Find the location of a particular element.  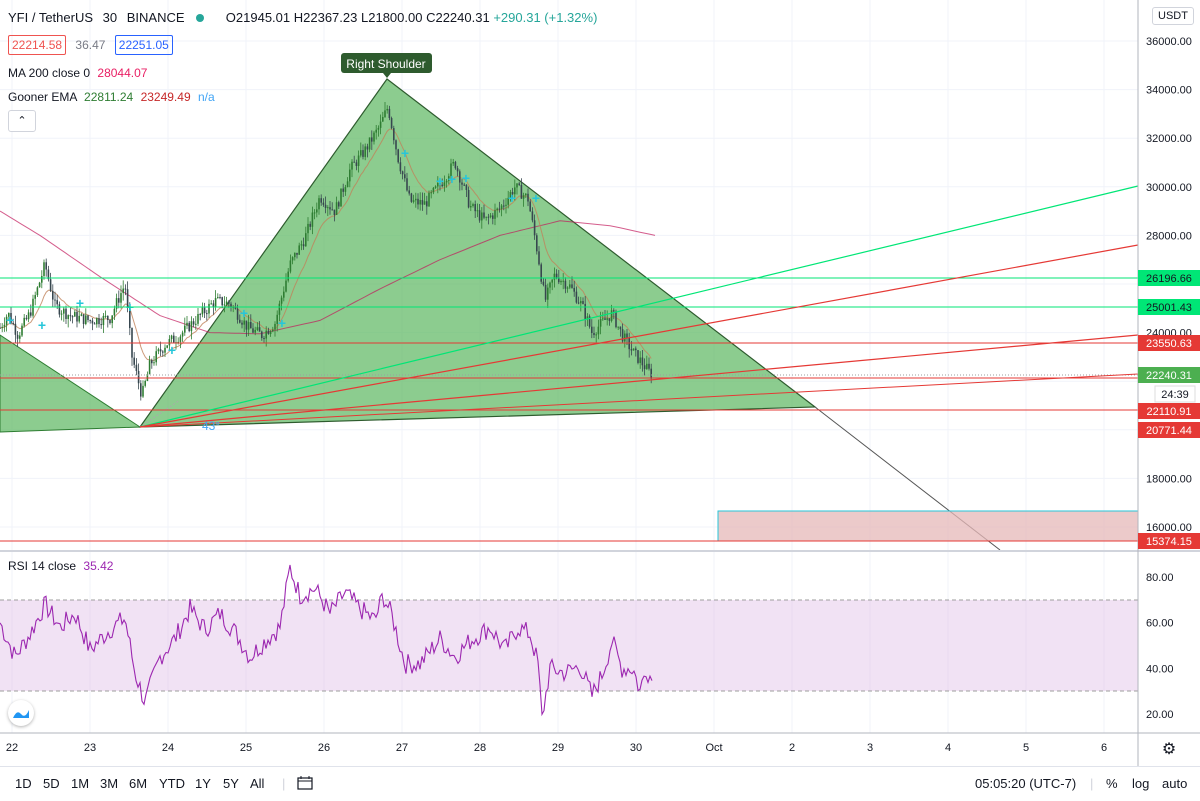

target-zone-box is located at coordinates (928, 526).